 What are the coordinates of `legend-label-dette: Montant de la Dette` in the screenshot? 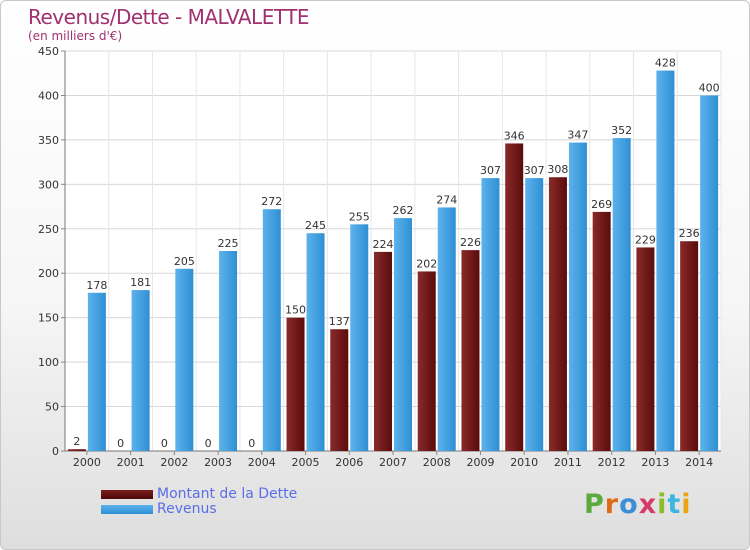 It's located at (227, 494).